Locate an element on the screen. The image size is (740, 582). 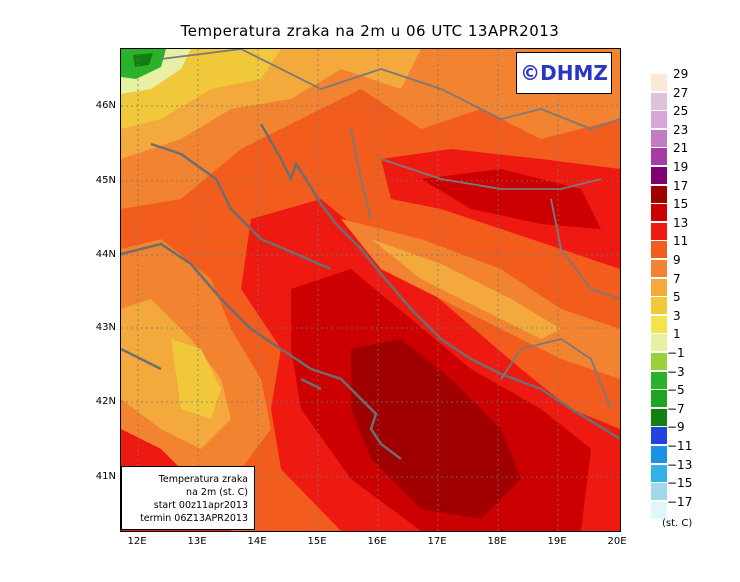
info-line-2: na 2m (st. C) is located at coordinates (217, 492).